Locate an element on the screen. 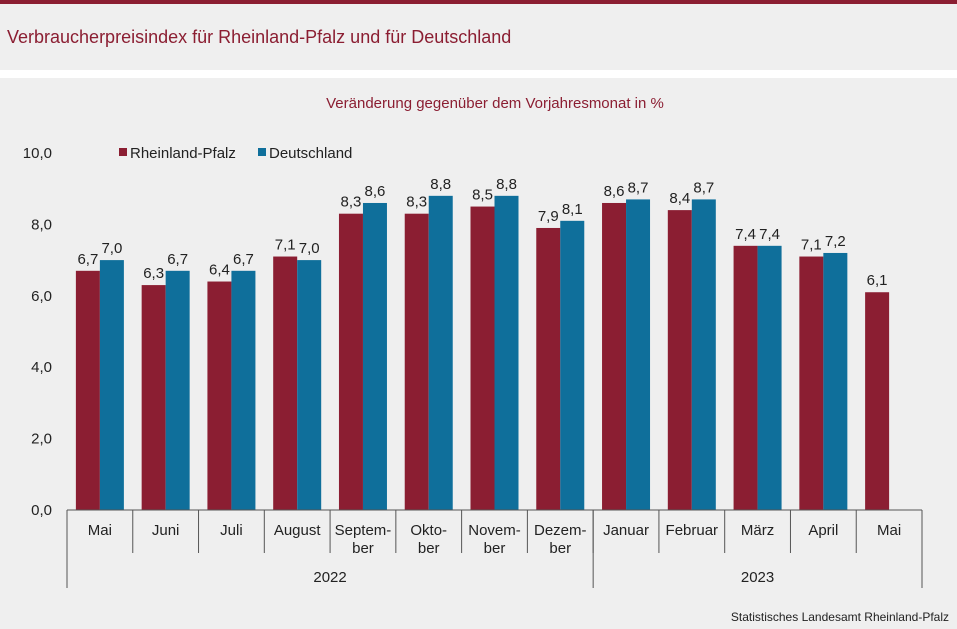 This screenshot has width=957, height=629. legend-label: Deutschland is located at coordinates (310, 153).